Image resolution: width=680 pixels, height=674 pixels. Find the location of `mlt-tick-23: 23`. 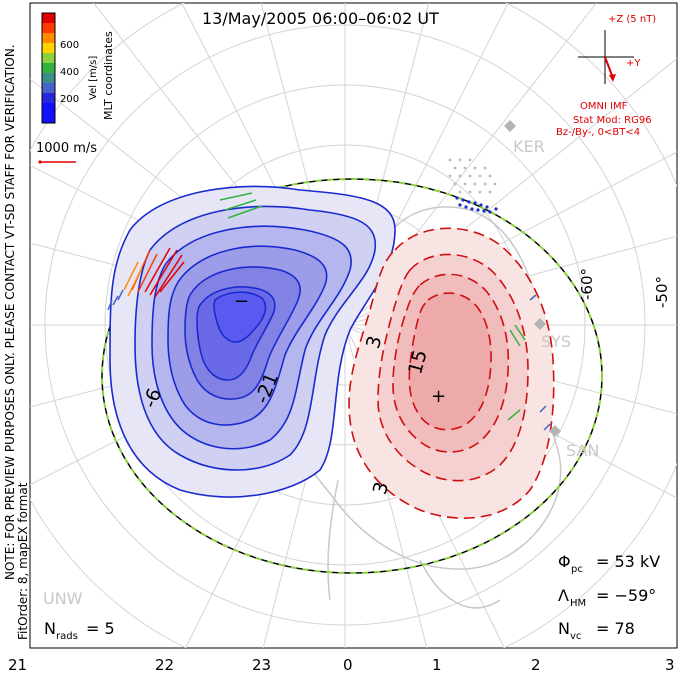

mlt-tick-23: 23 is located at coordinates (261, 665).